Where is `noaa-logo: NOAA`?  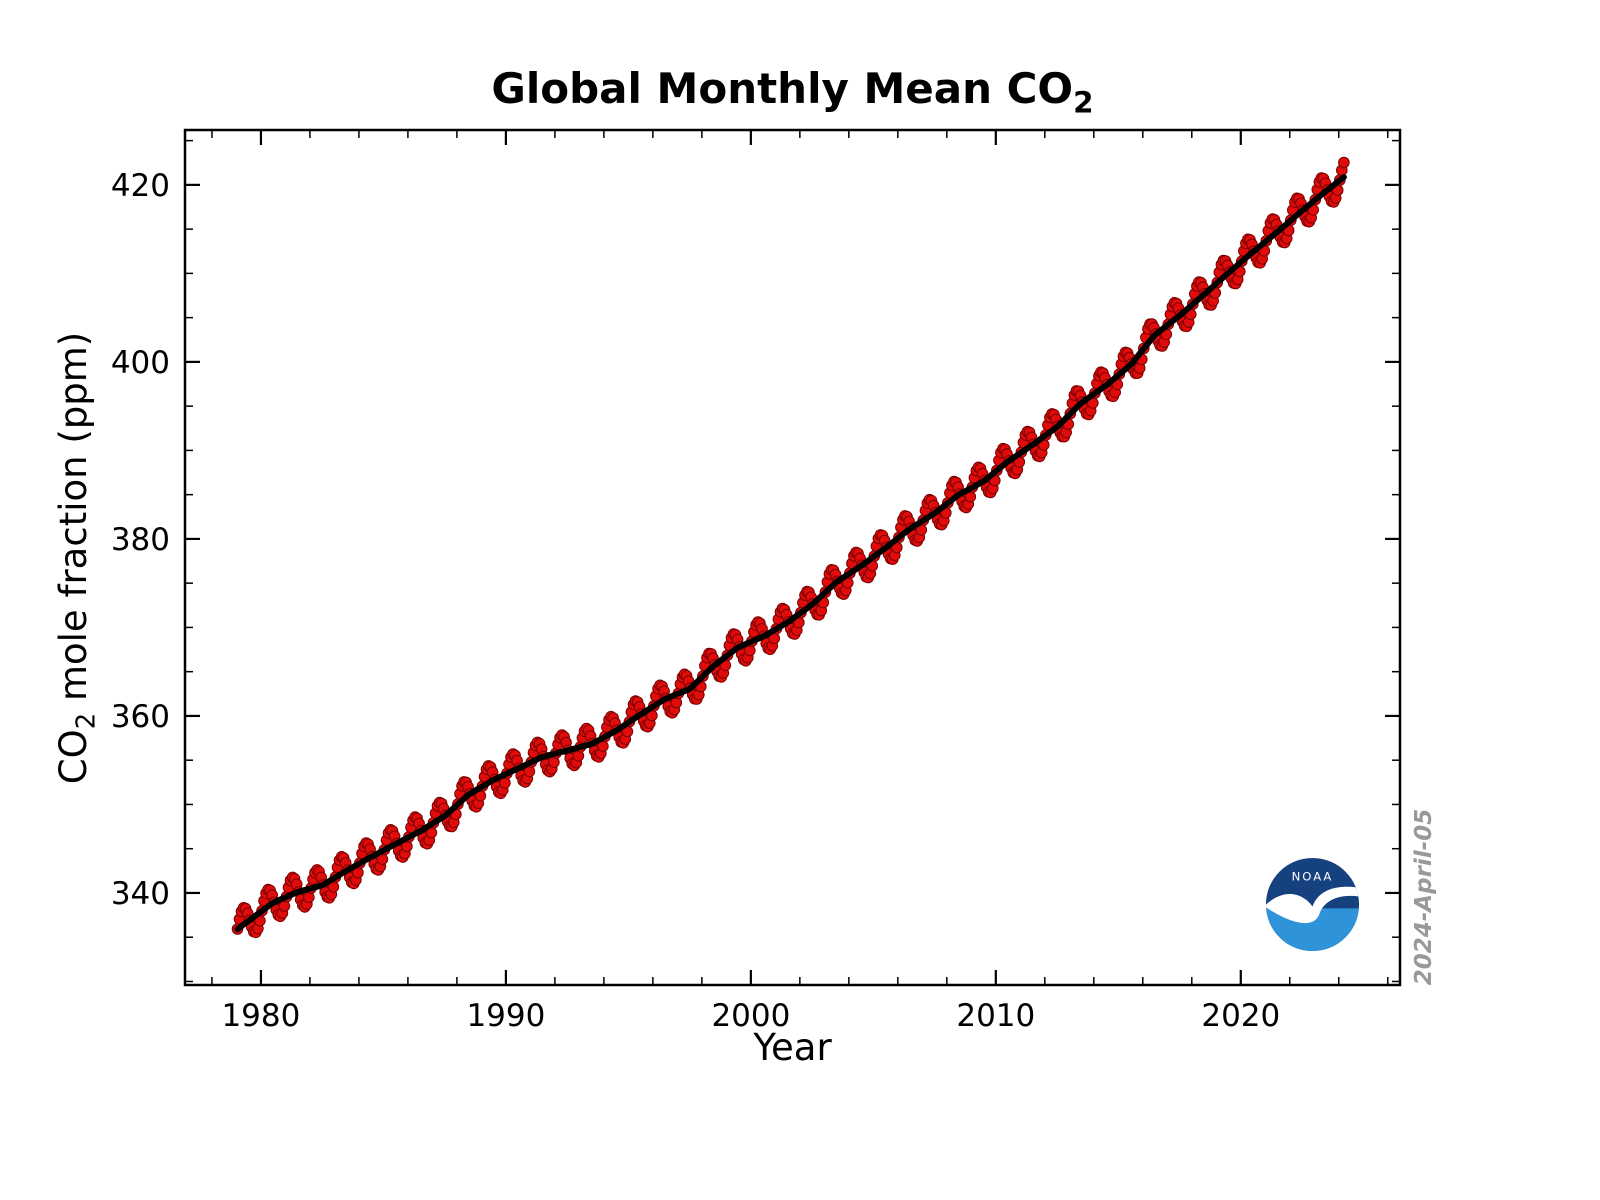 noaa-logo: NOAA is located at coordinates (1312, 904).